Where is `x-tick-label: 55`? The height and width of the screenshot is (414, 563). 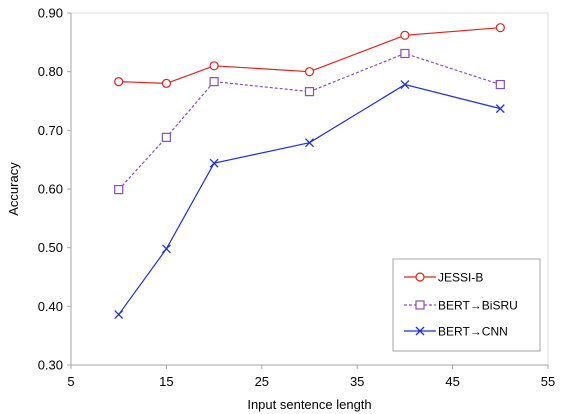 x-tick-label: 55 is located at coordinates (548, 381).